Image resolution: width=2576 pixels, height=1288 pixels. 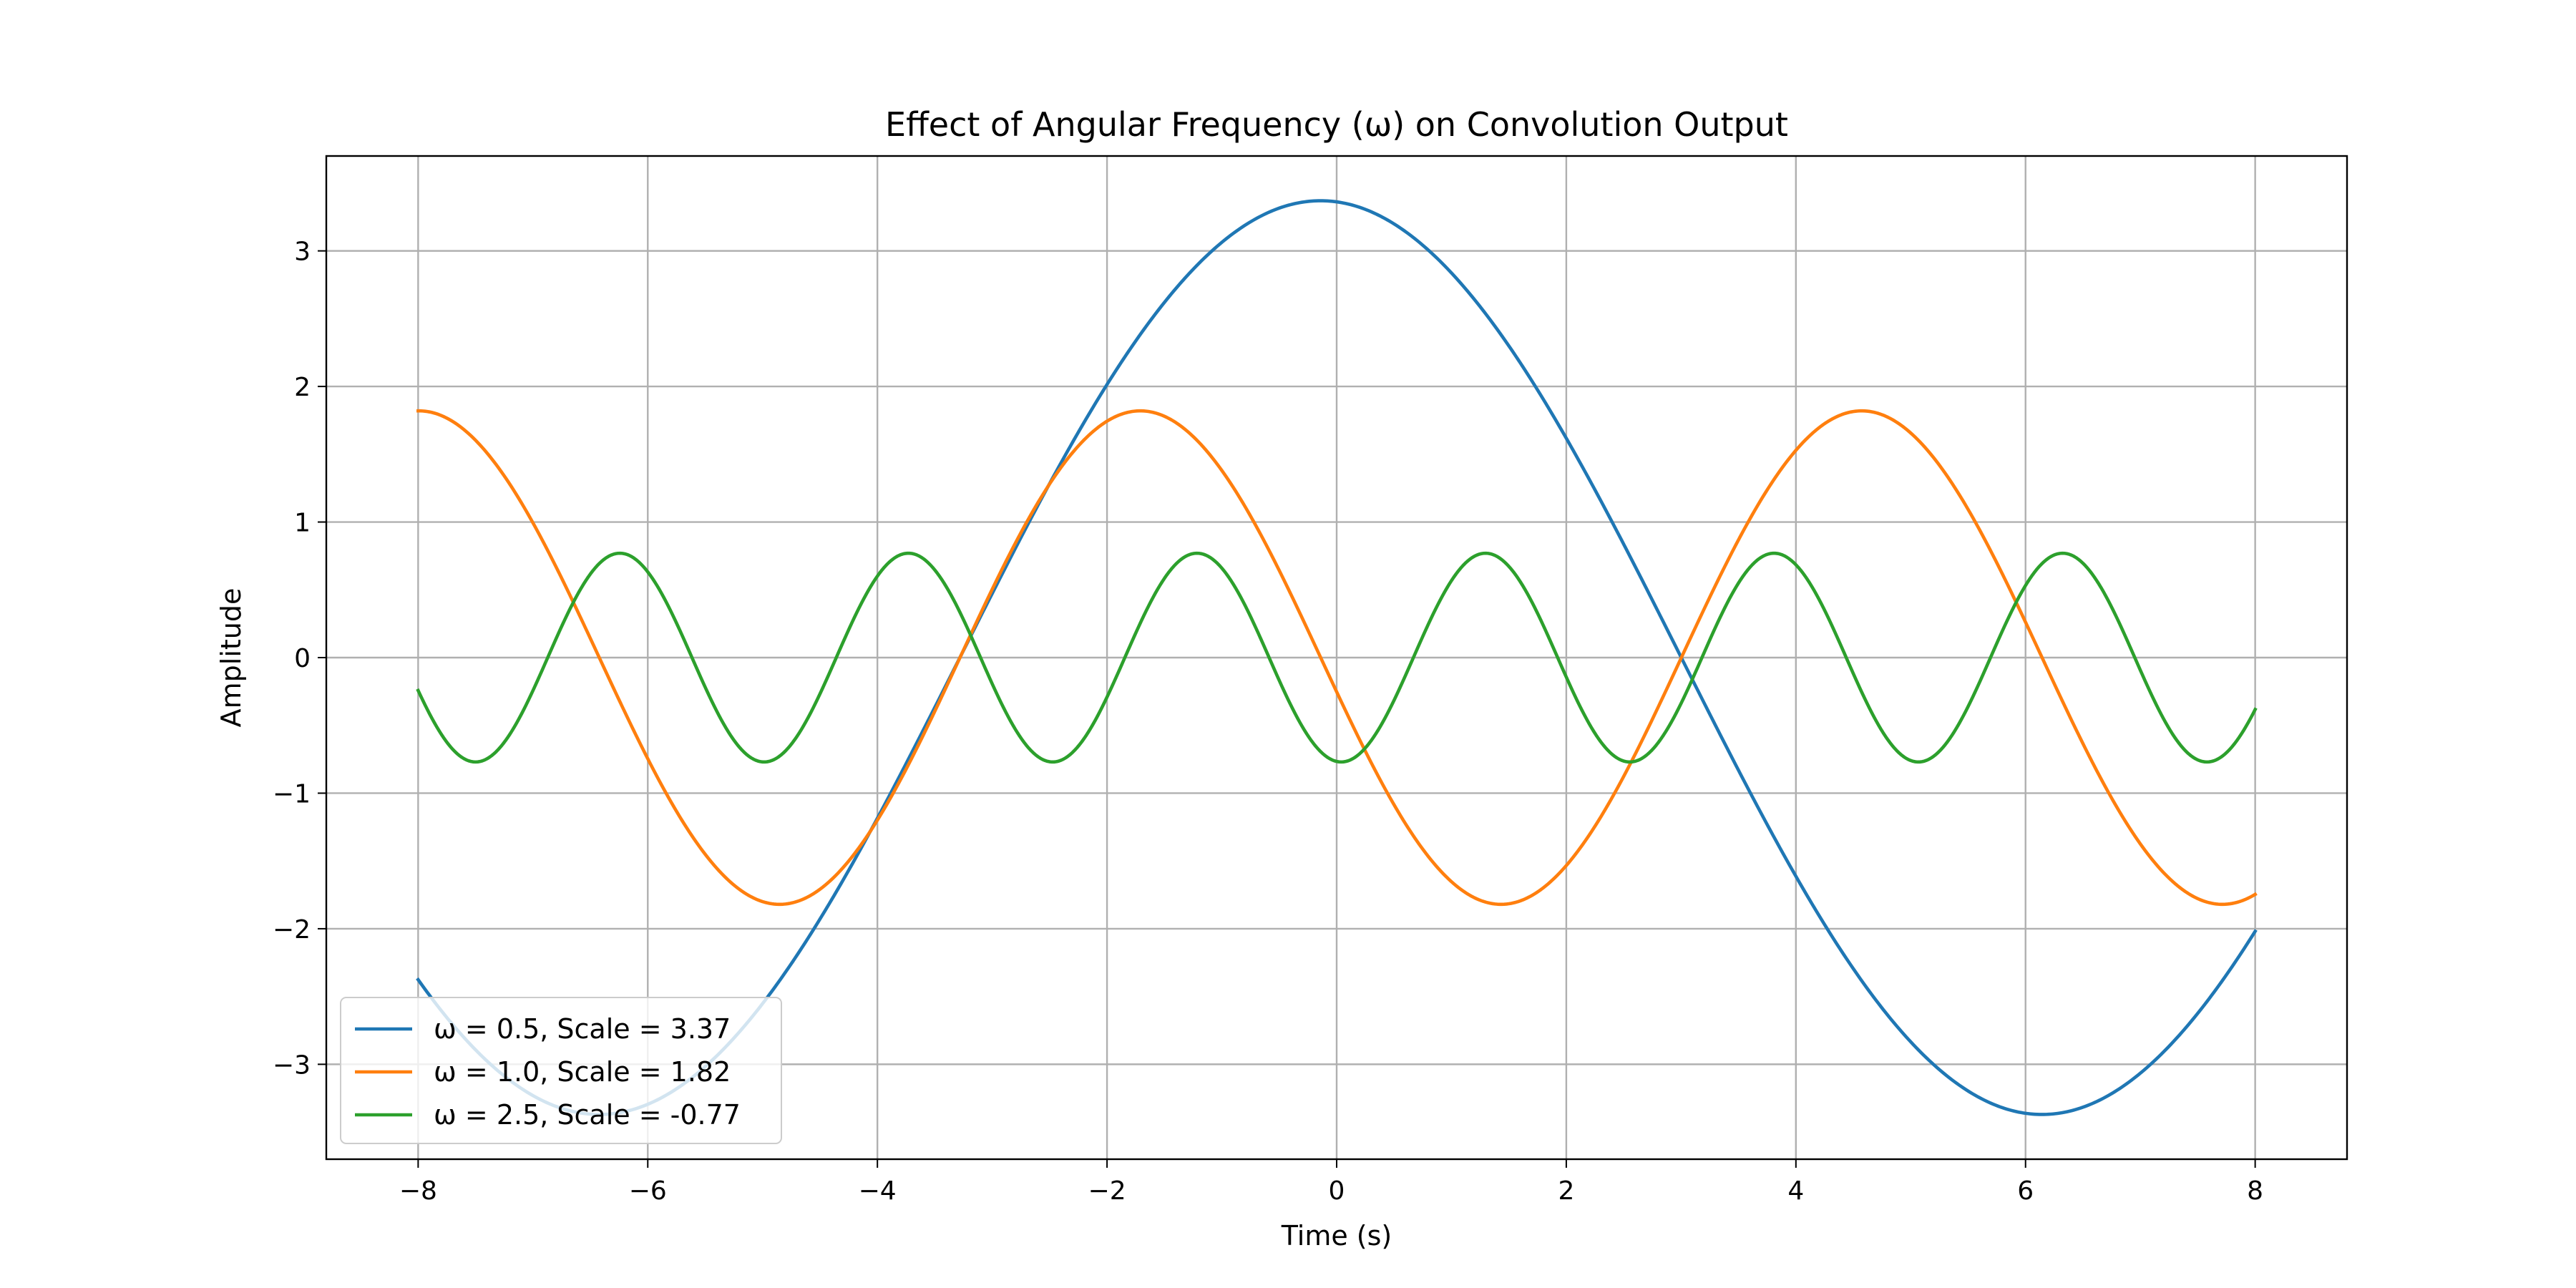 What do you see at coordinates (878, 1191) in the screenshot?
I see `x-tick-label: −4` at bounding box center [878, 1191].